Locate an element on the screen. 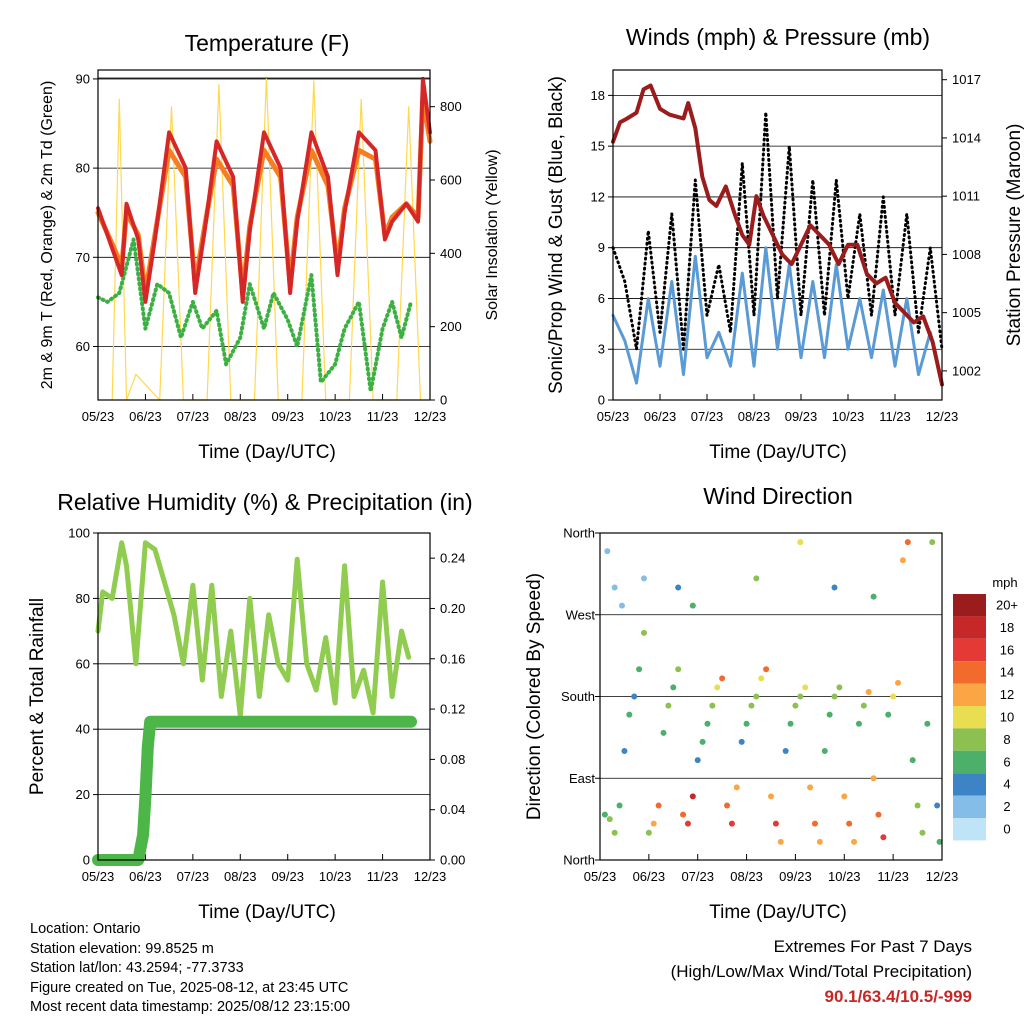  y-axis-label-2: Percent & Total Rainfall is located at coordinates (37, 696).